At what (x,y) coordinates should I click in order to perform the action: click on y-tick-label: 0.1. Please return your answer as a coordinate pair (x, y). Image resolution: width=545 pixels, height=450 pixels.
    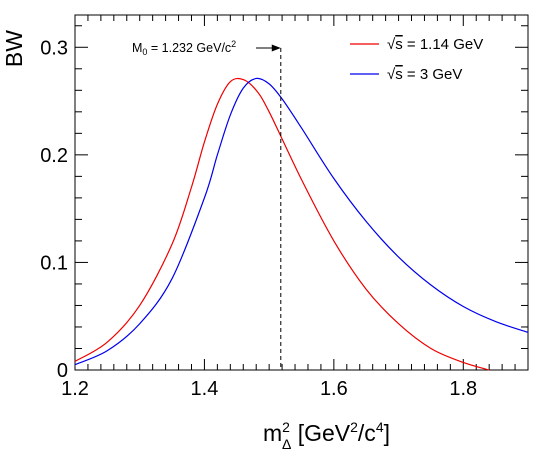
    Looking at the image, I should click on (54, 263).